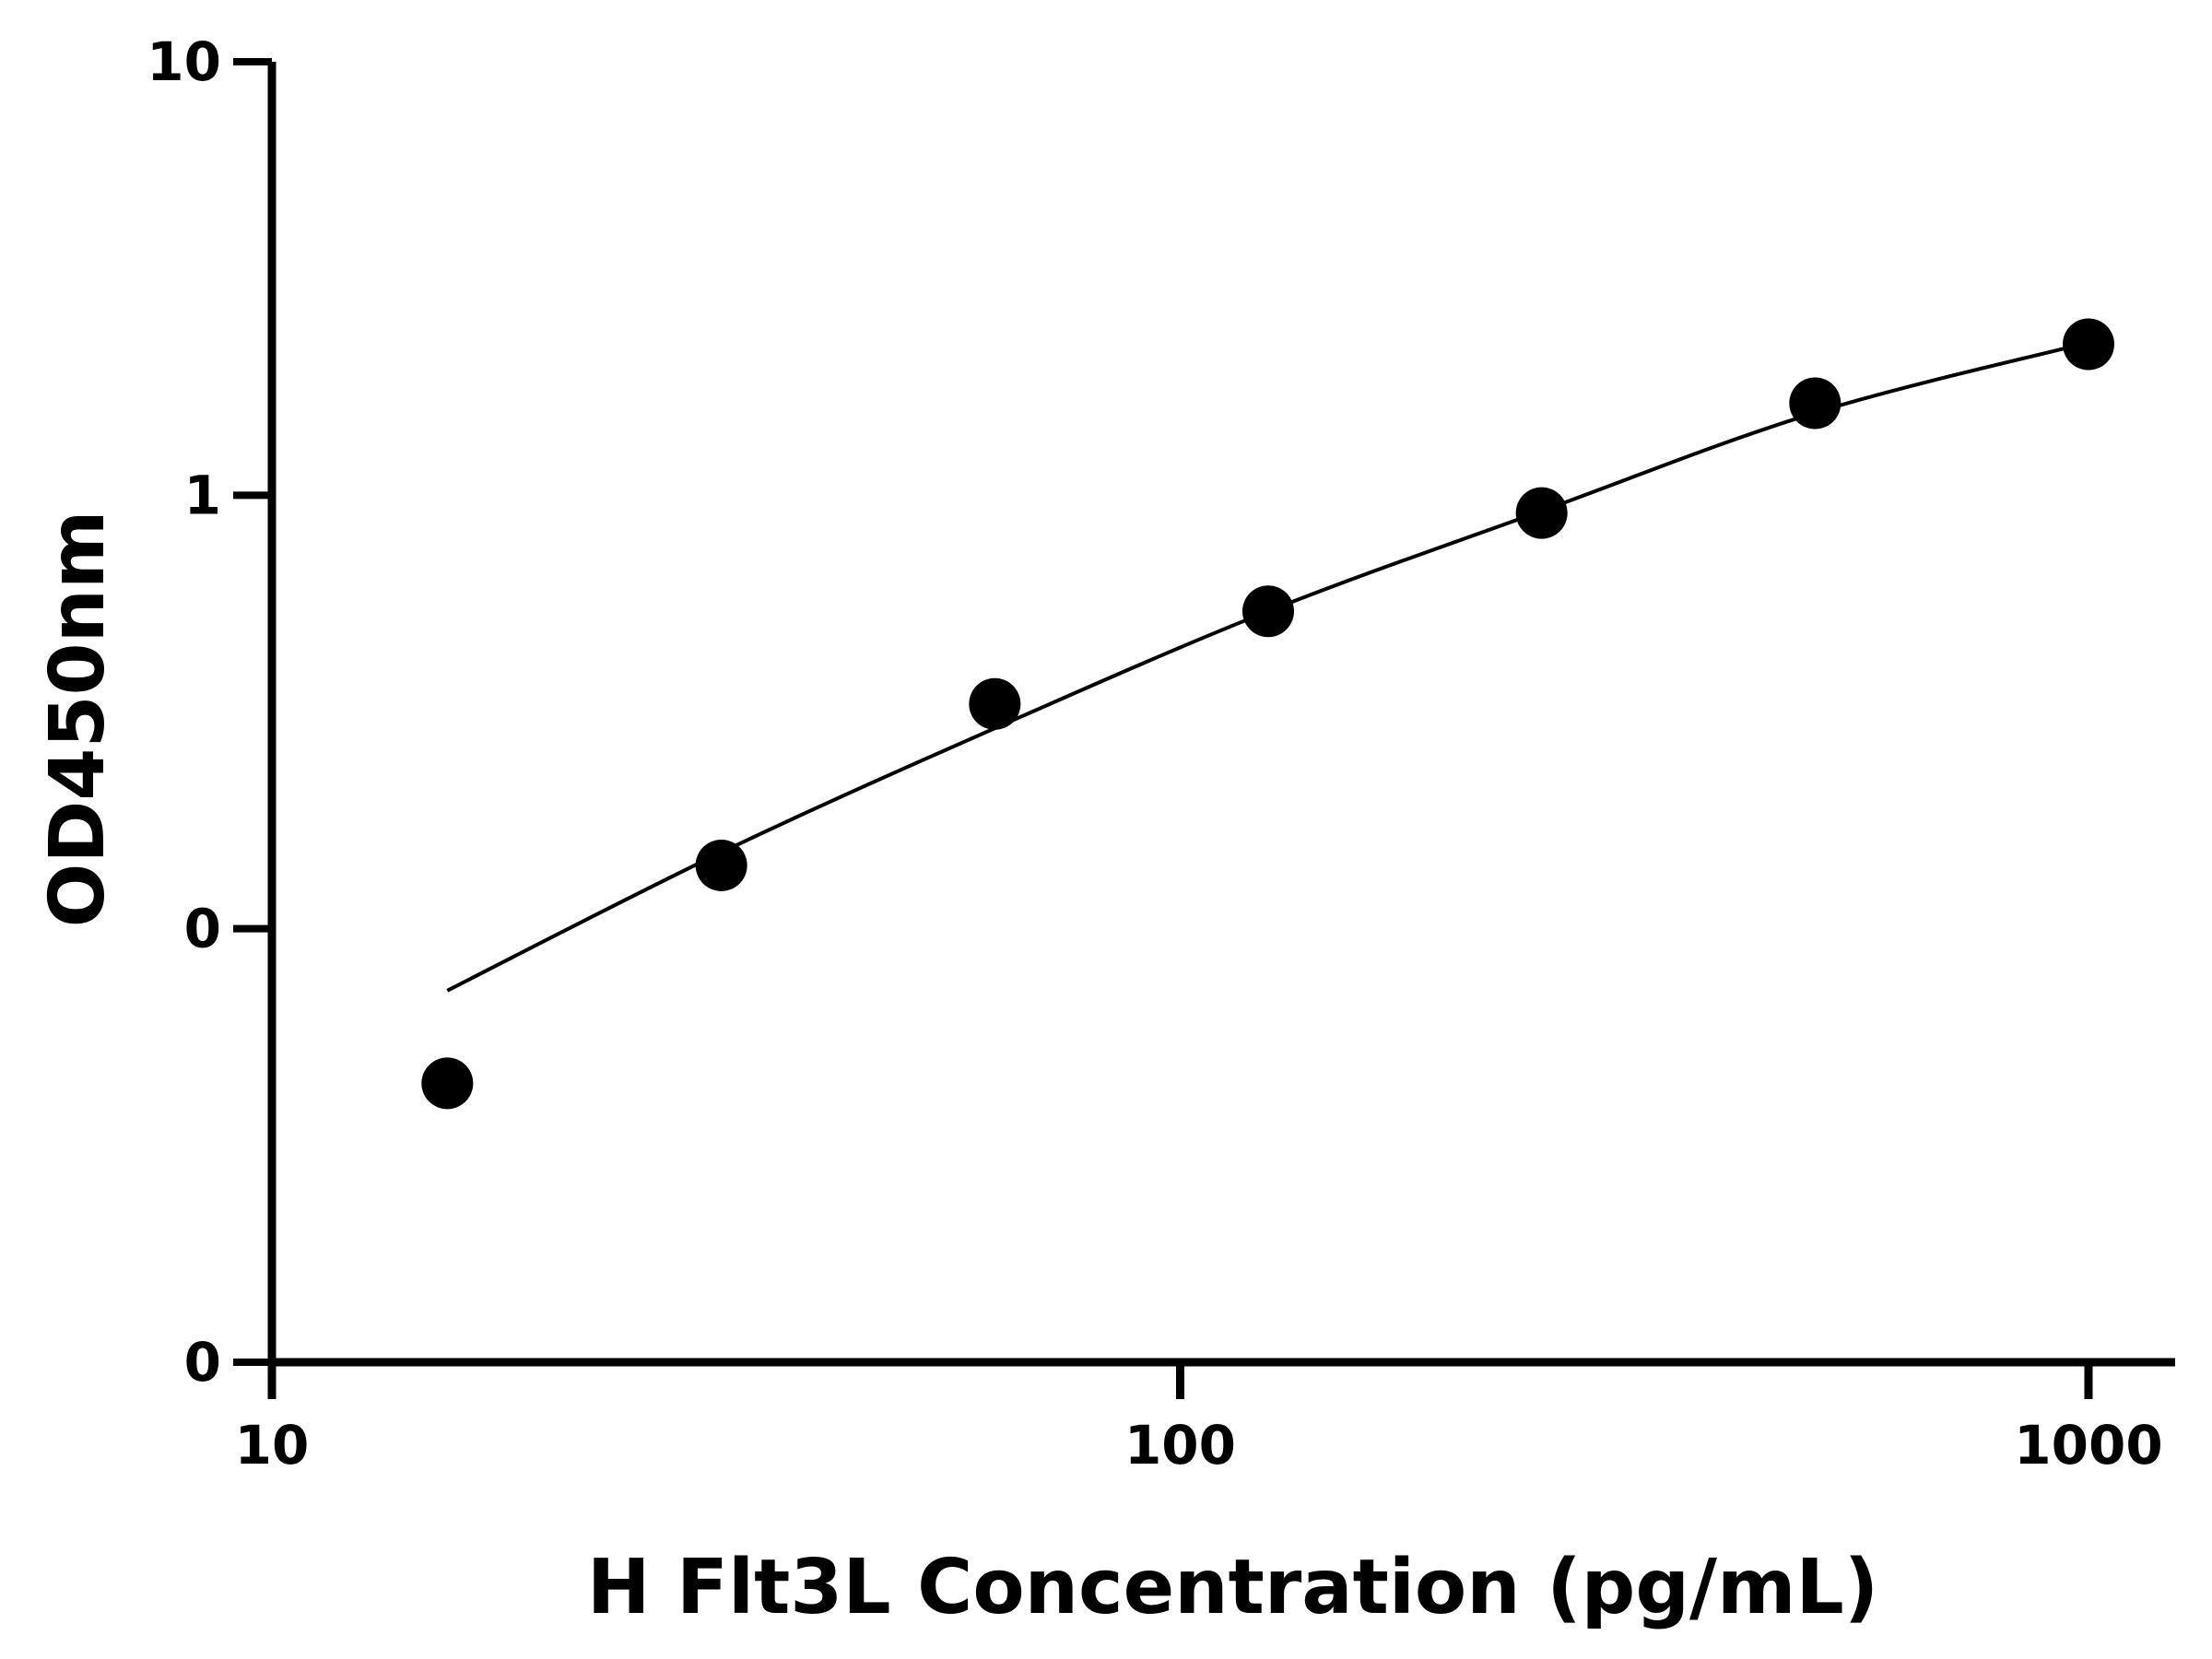  What do you see at coordinates (272, 1445) in the screenshot?
I see `x-tick-label: 10` at bounding box center [272, 1445].